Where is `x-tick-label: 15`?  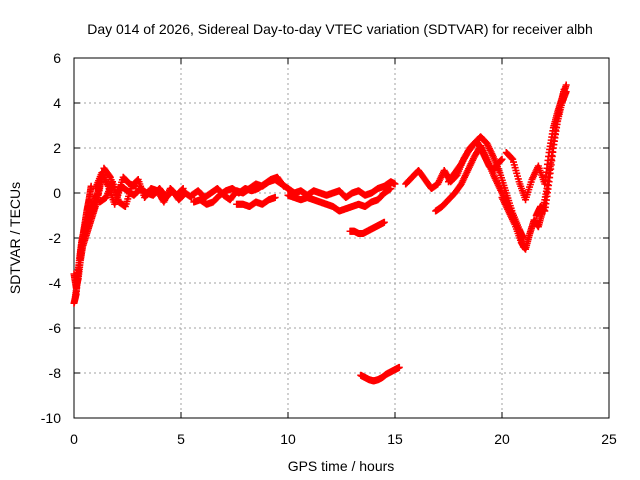 x-tick-label: 15 is located at coordinates (395, 439).